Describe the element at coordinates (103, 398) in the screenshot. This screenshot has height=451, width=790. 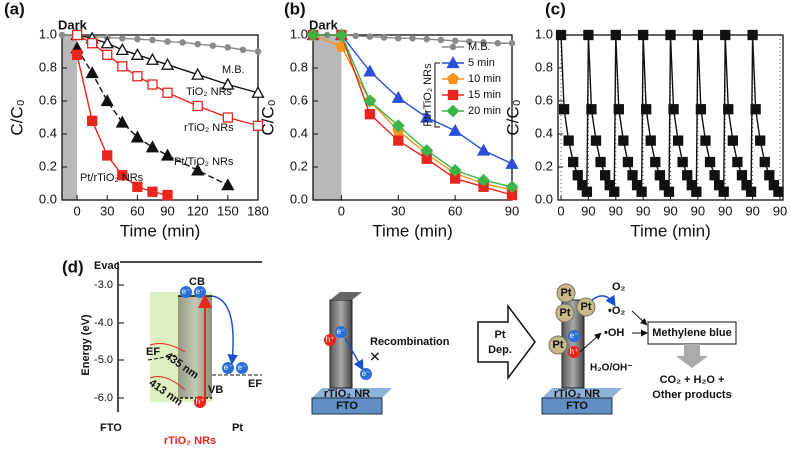
I see `energy-tick-label: -6.0` at that location.